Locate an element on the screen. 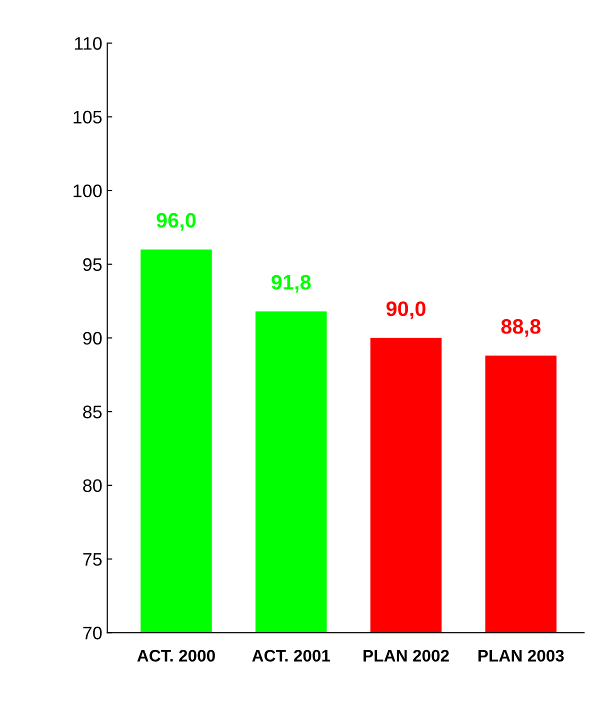 The width and height of the screenshot is (596, 719). y-tick-label: 90 is located at coordinates (92, 338).